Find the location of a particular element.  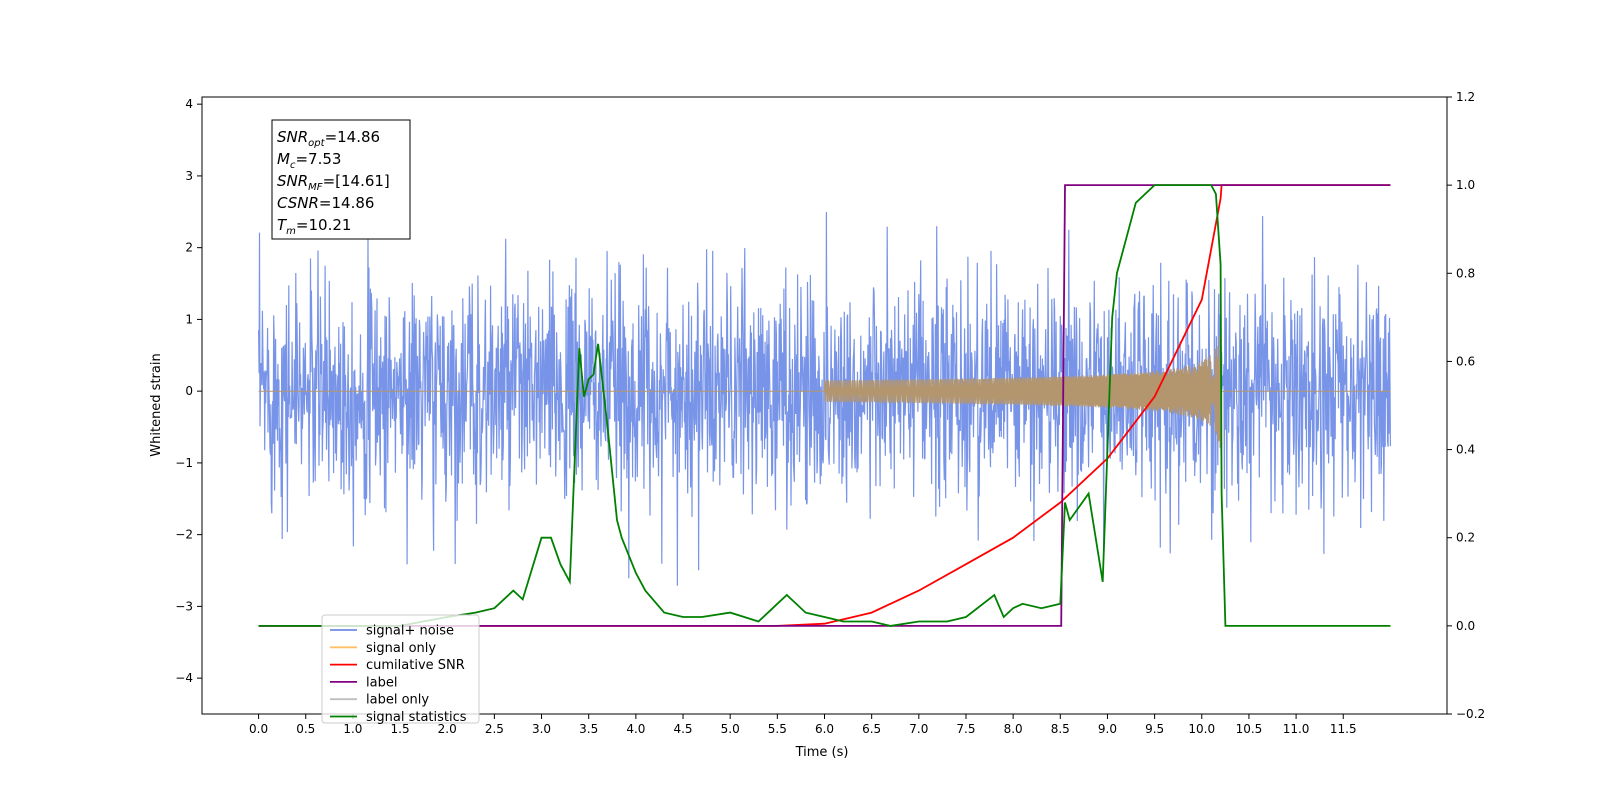

annotation-line: Mc=7.53 is located at coordinates (309, 160).